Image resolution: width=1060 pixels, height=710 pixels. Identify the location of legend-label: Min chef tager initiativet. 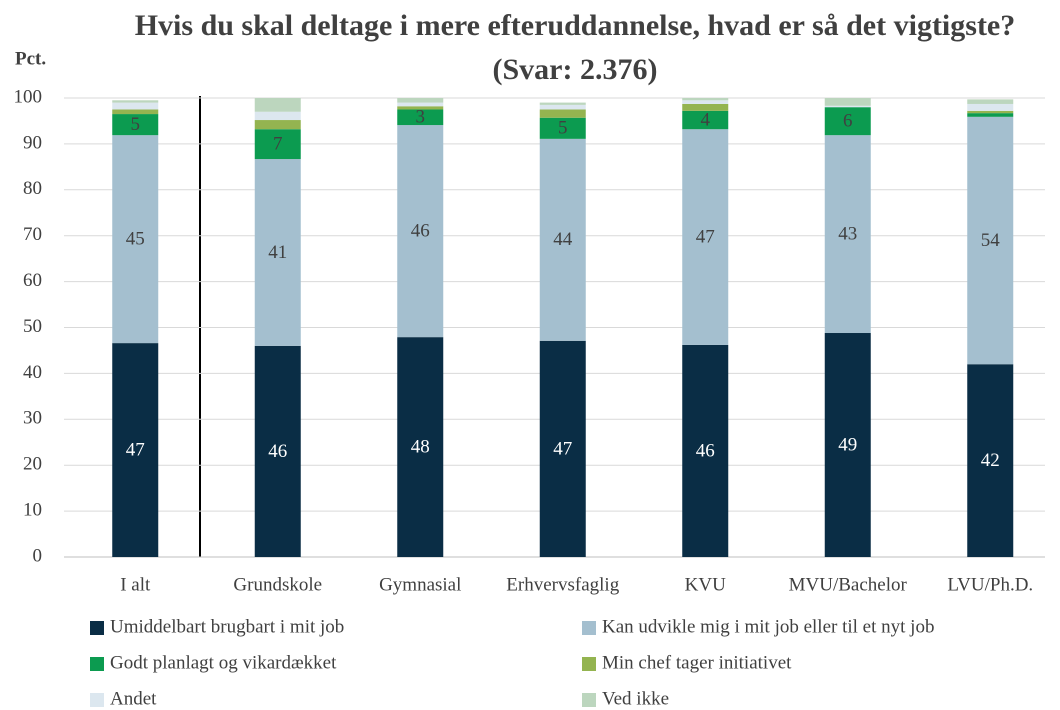
(697, 662).